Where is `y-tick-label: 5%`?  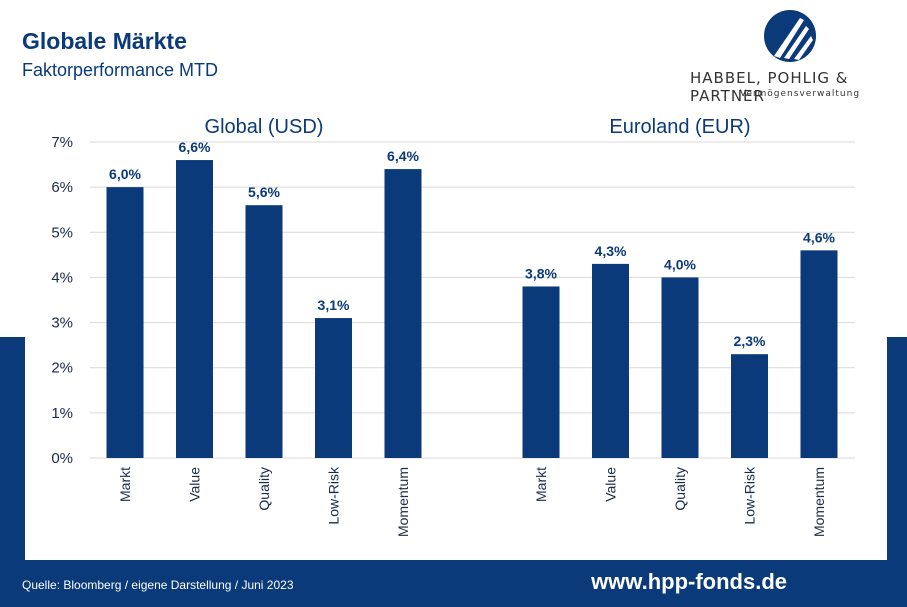
y-tick-label: 5% is located at coordinates (62, 232).